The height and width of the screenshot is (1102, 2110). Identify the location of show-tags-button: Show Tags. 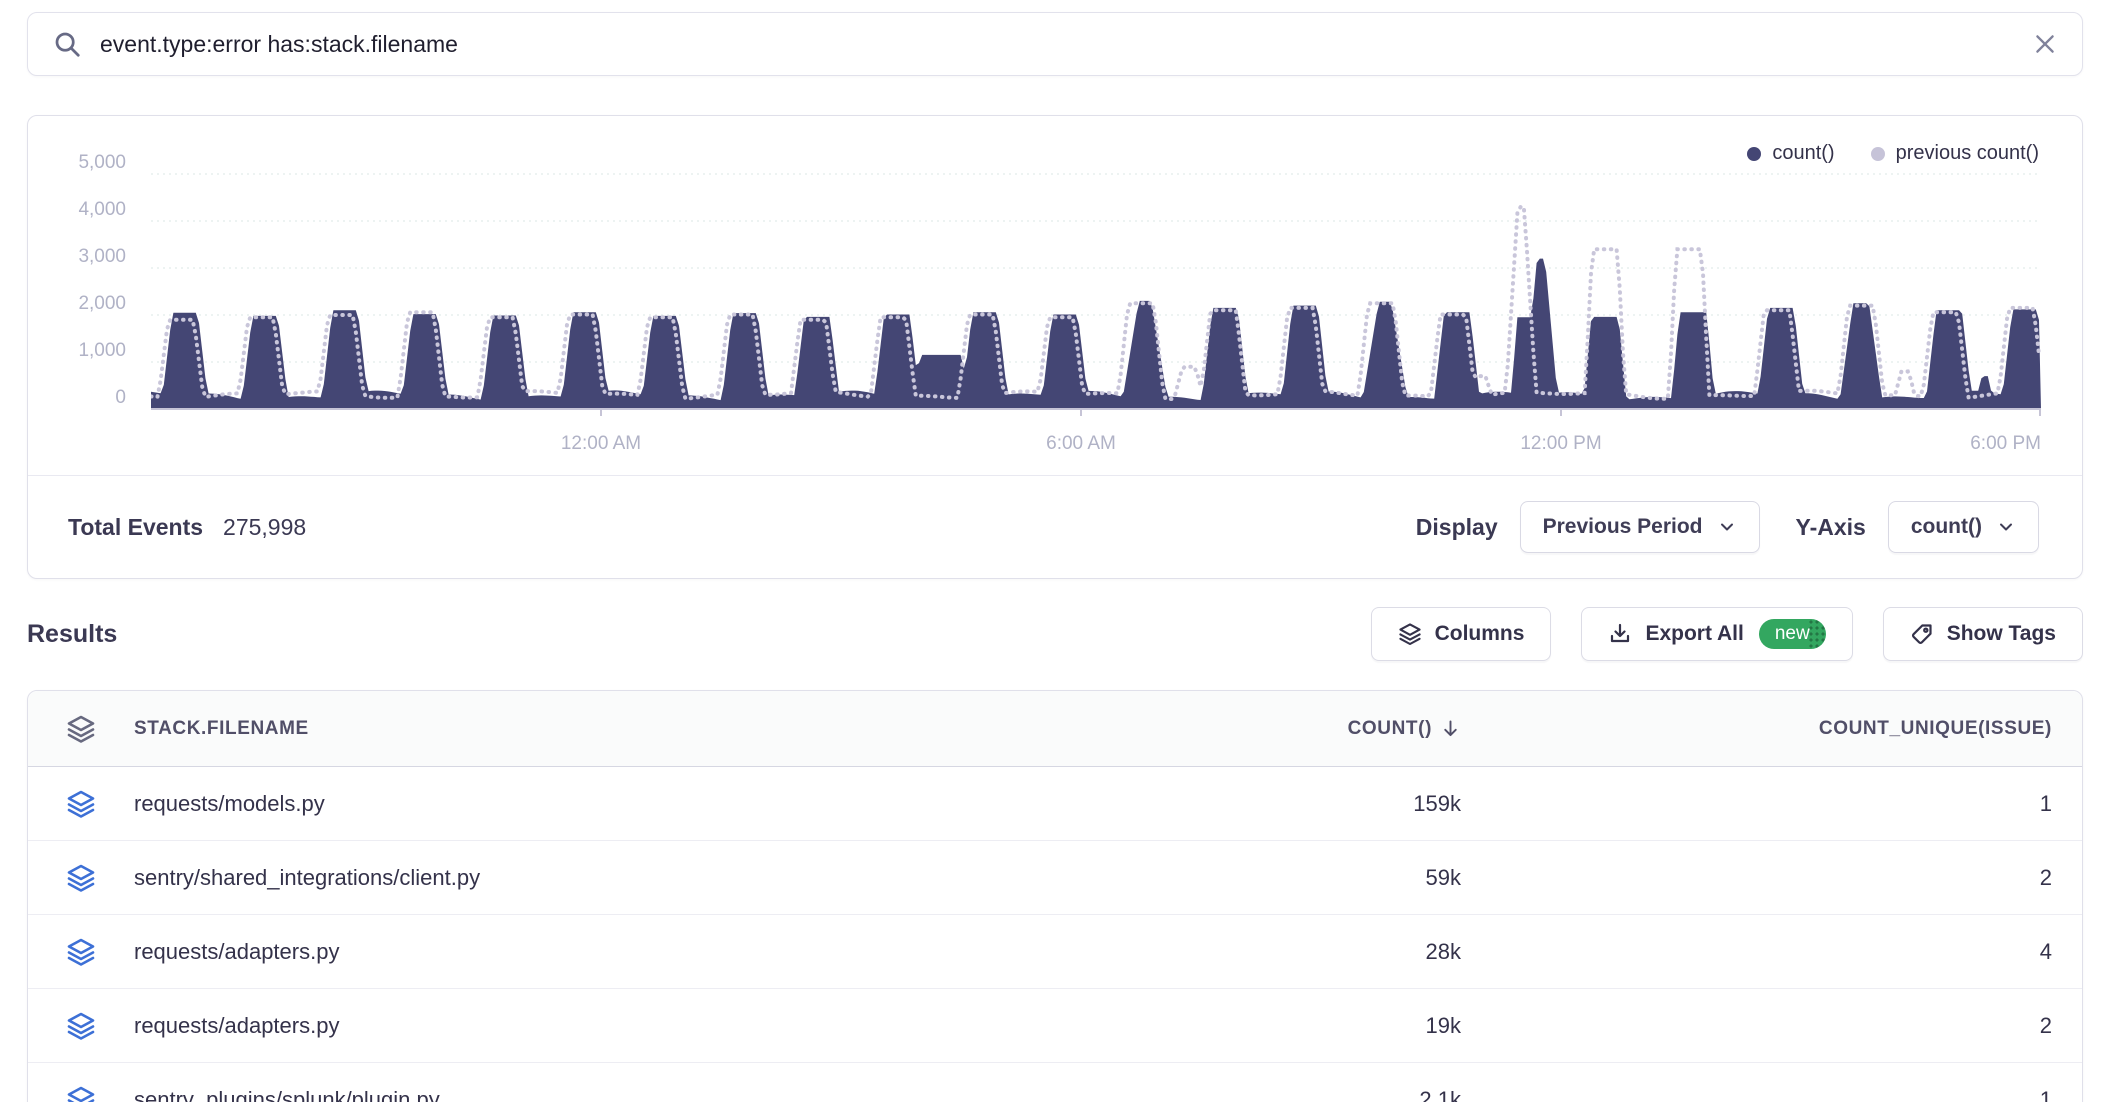
(1982, 634).